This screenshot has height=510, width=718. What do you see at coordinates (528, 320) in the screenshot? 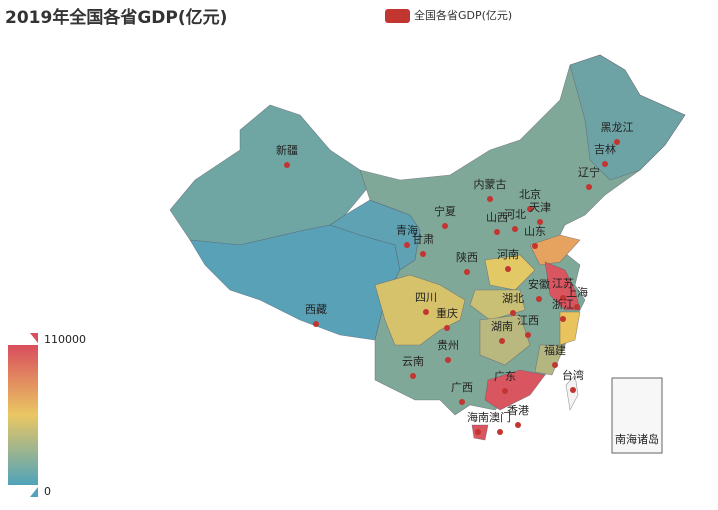
I see `province-label: 江西` at bounding box center [528, 320].